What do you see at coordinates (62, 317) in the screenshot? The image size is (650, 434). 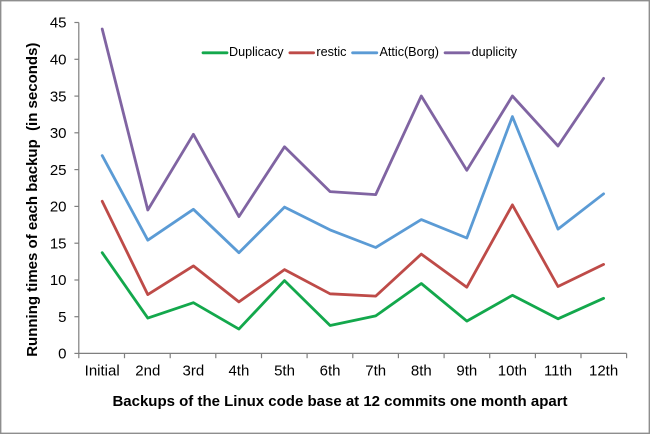 I see `svg-text: 5` at bounding box center [62, 317].